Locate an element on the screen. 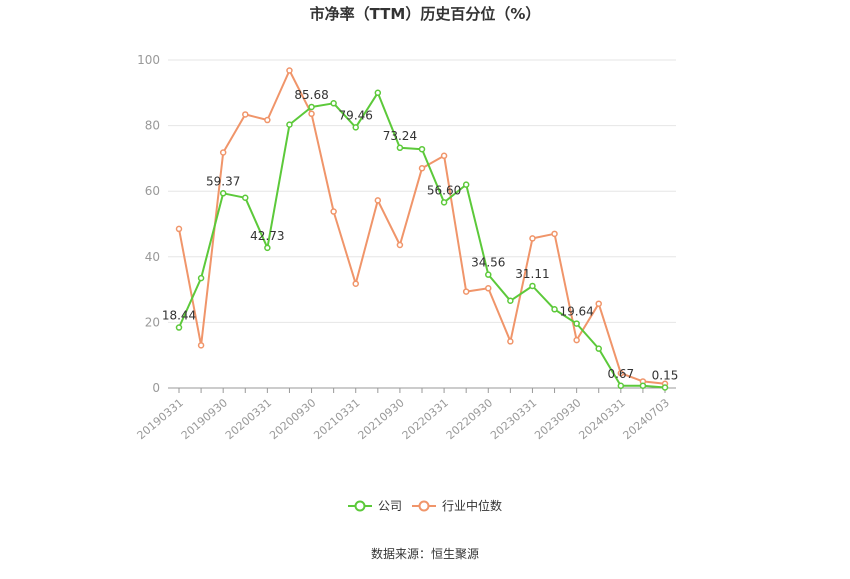  y-tick-label: 80 is located at coordinates (152, 126).